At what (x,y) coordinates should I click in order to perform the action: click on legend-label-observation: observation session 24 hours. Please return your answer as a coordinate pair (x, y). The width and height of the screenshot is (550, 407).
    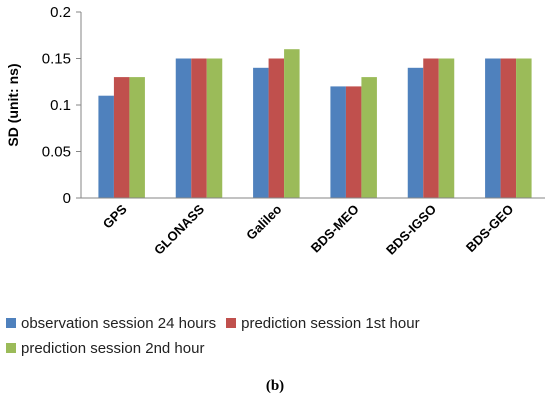
    Looking at the image, I should click on (119, 323).